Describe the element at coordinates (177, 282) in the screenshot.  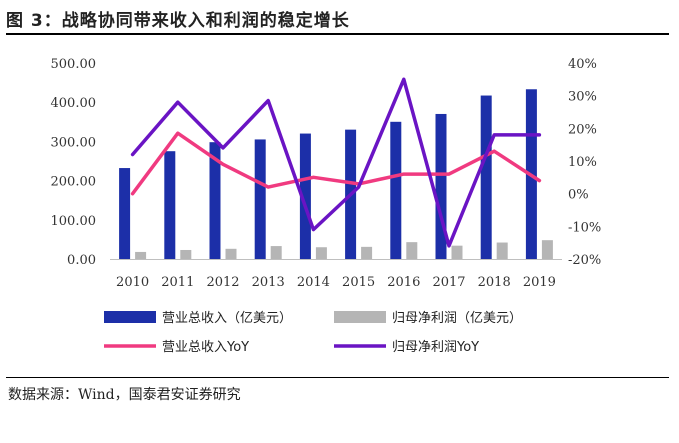
I see `x-axis-tick-label: 2011` at that location.